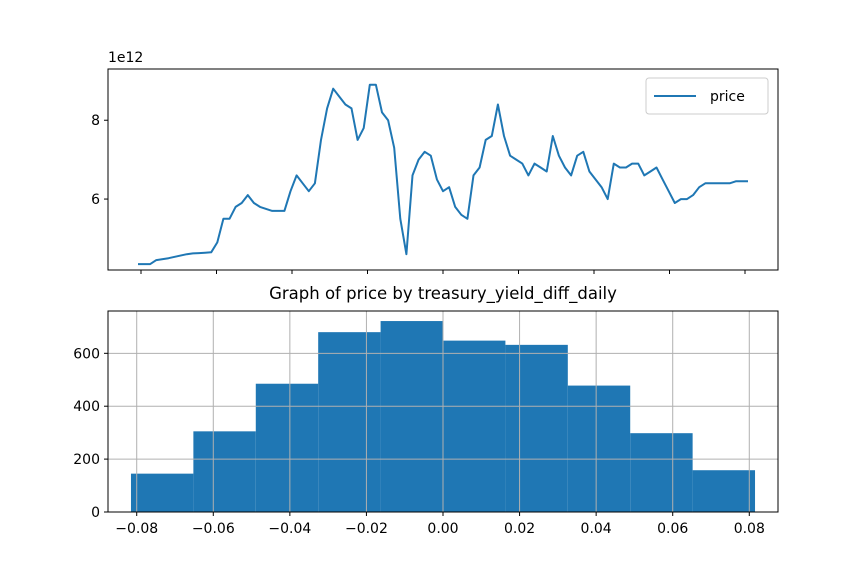  I want to click on x-tick-label: −0.06, so click(213, 529).